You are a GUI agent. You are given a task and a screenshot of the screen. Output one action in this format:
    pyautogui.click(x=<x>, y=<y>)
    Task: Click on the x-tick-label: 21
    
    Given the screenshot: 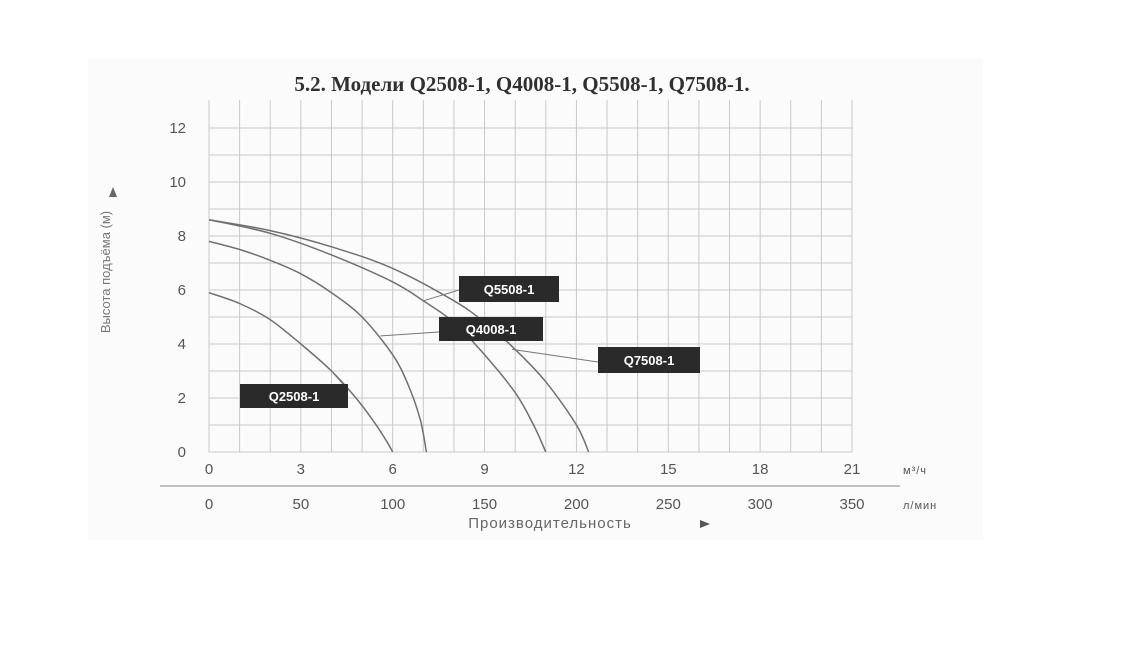 What is the action you would take?
    pyautogui.click(x=852, y=469)
    